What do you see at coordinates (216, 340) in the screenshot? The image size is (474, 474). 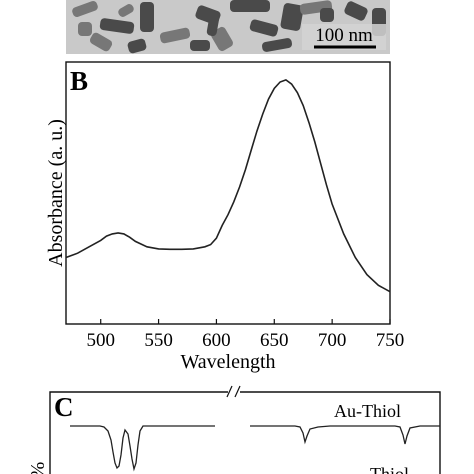 I see `x-tick-label: 600` at bounding box center [216, 340].